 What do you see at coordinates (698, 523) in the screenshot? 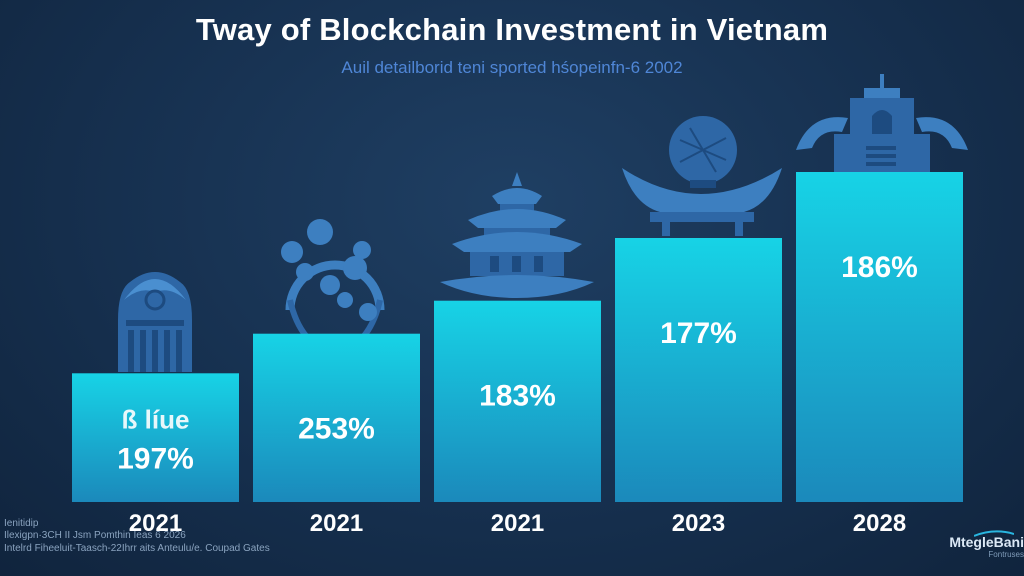
I see `x-tick-label: 2023` at bounding box center [698, 523].